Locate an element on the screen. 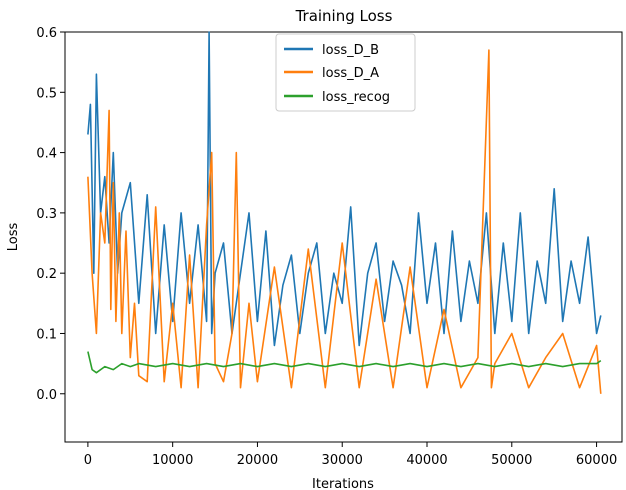  y-tick-label: 0.4 is located at coordinates (46, 154).